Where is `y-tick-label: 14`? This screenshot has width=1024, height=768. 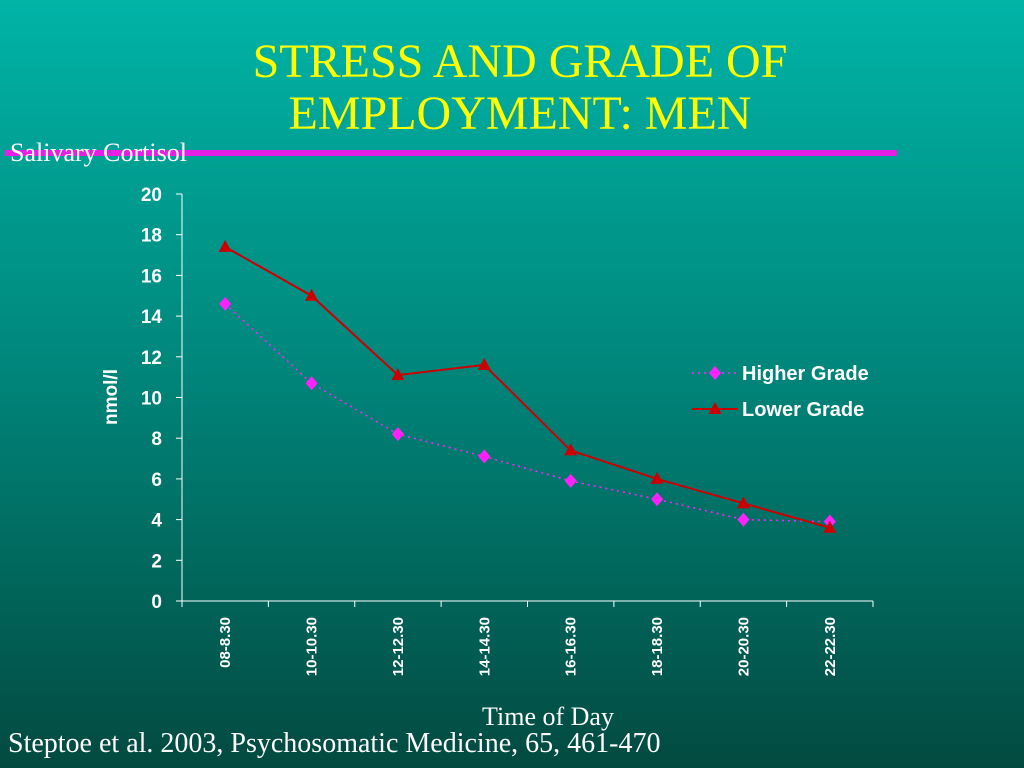
y-tick-label: 14 is located at coordinates (152, 317).